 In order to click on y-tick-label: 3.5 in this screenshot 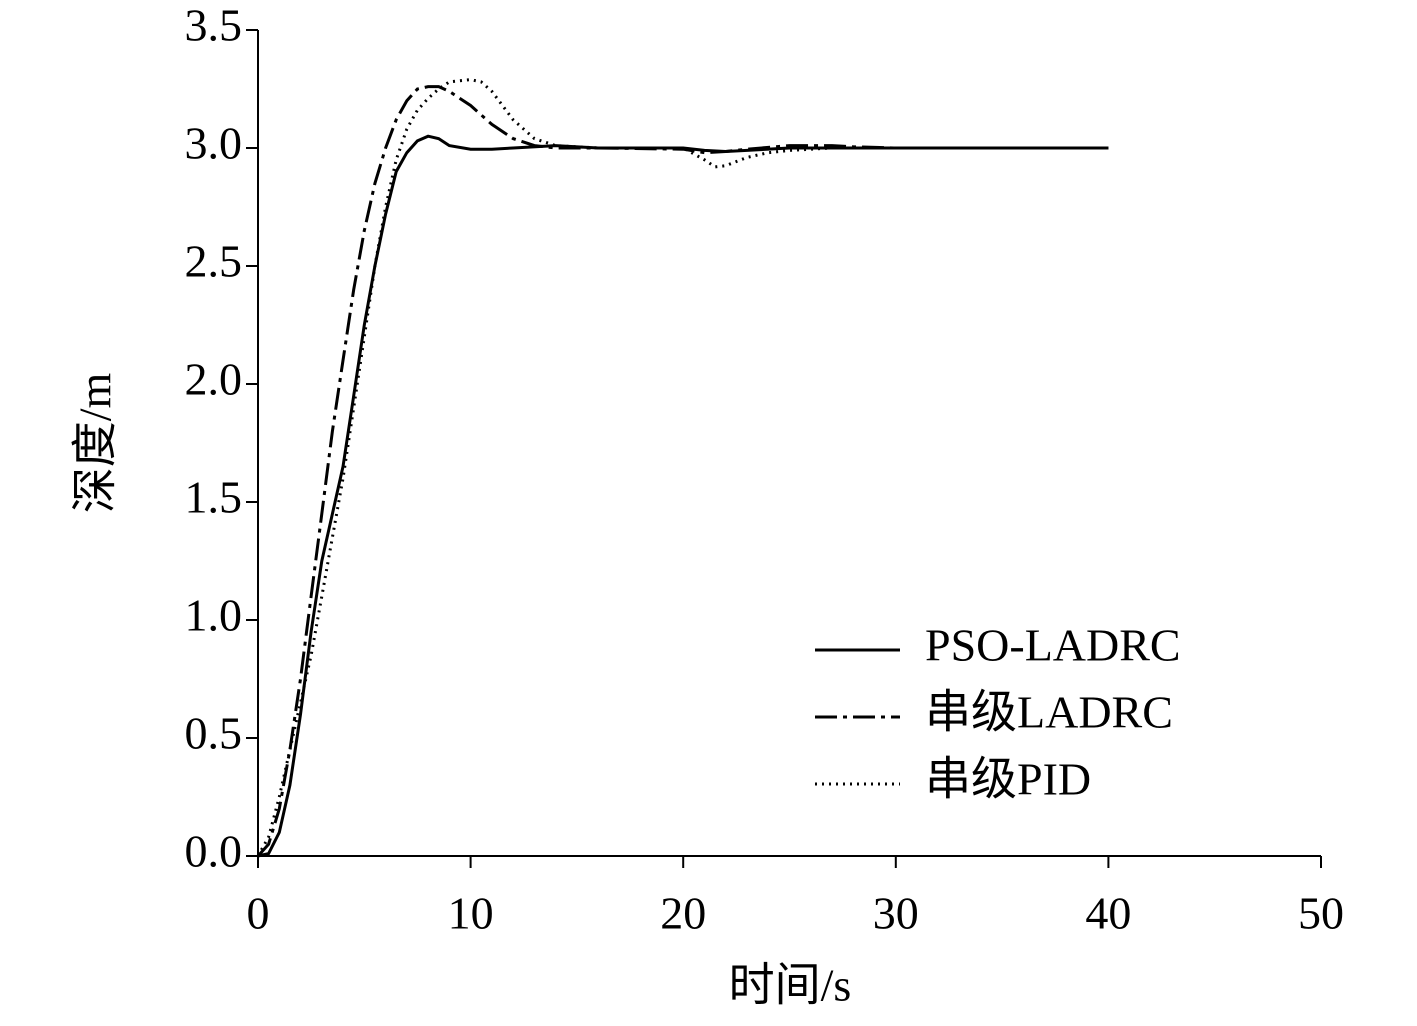, I will do `click(214, 25)`.